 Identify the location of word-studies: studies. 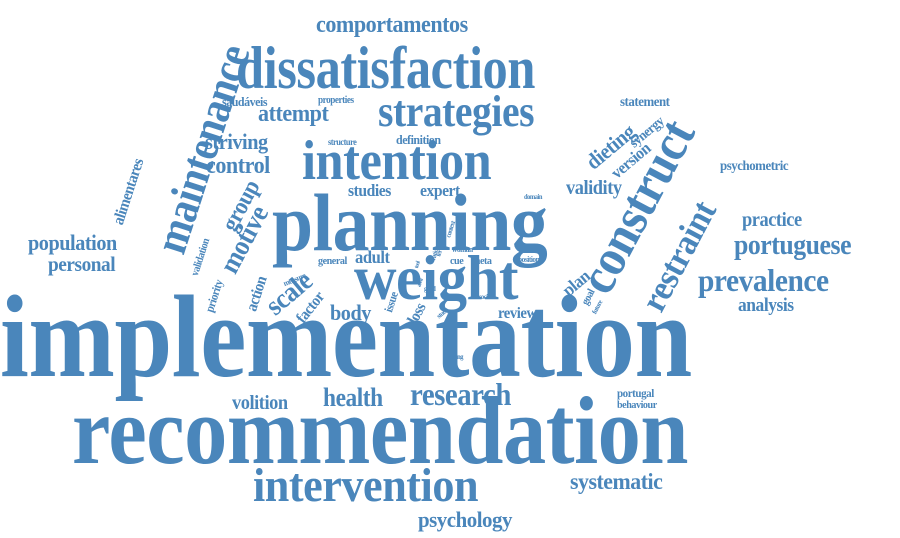
(369, 190).